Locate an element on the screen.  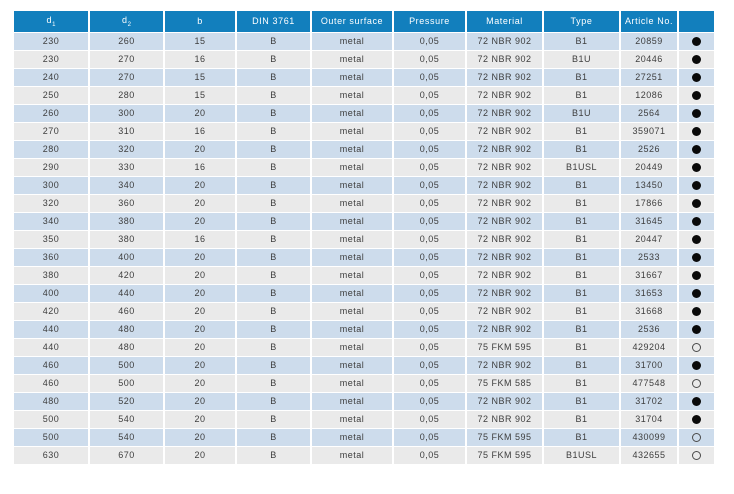
cell-article: 13450 is located at coordinates (649, 185).